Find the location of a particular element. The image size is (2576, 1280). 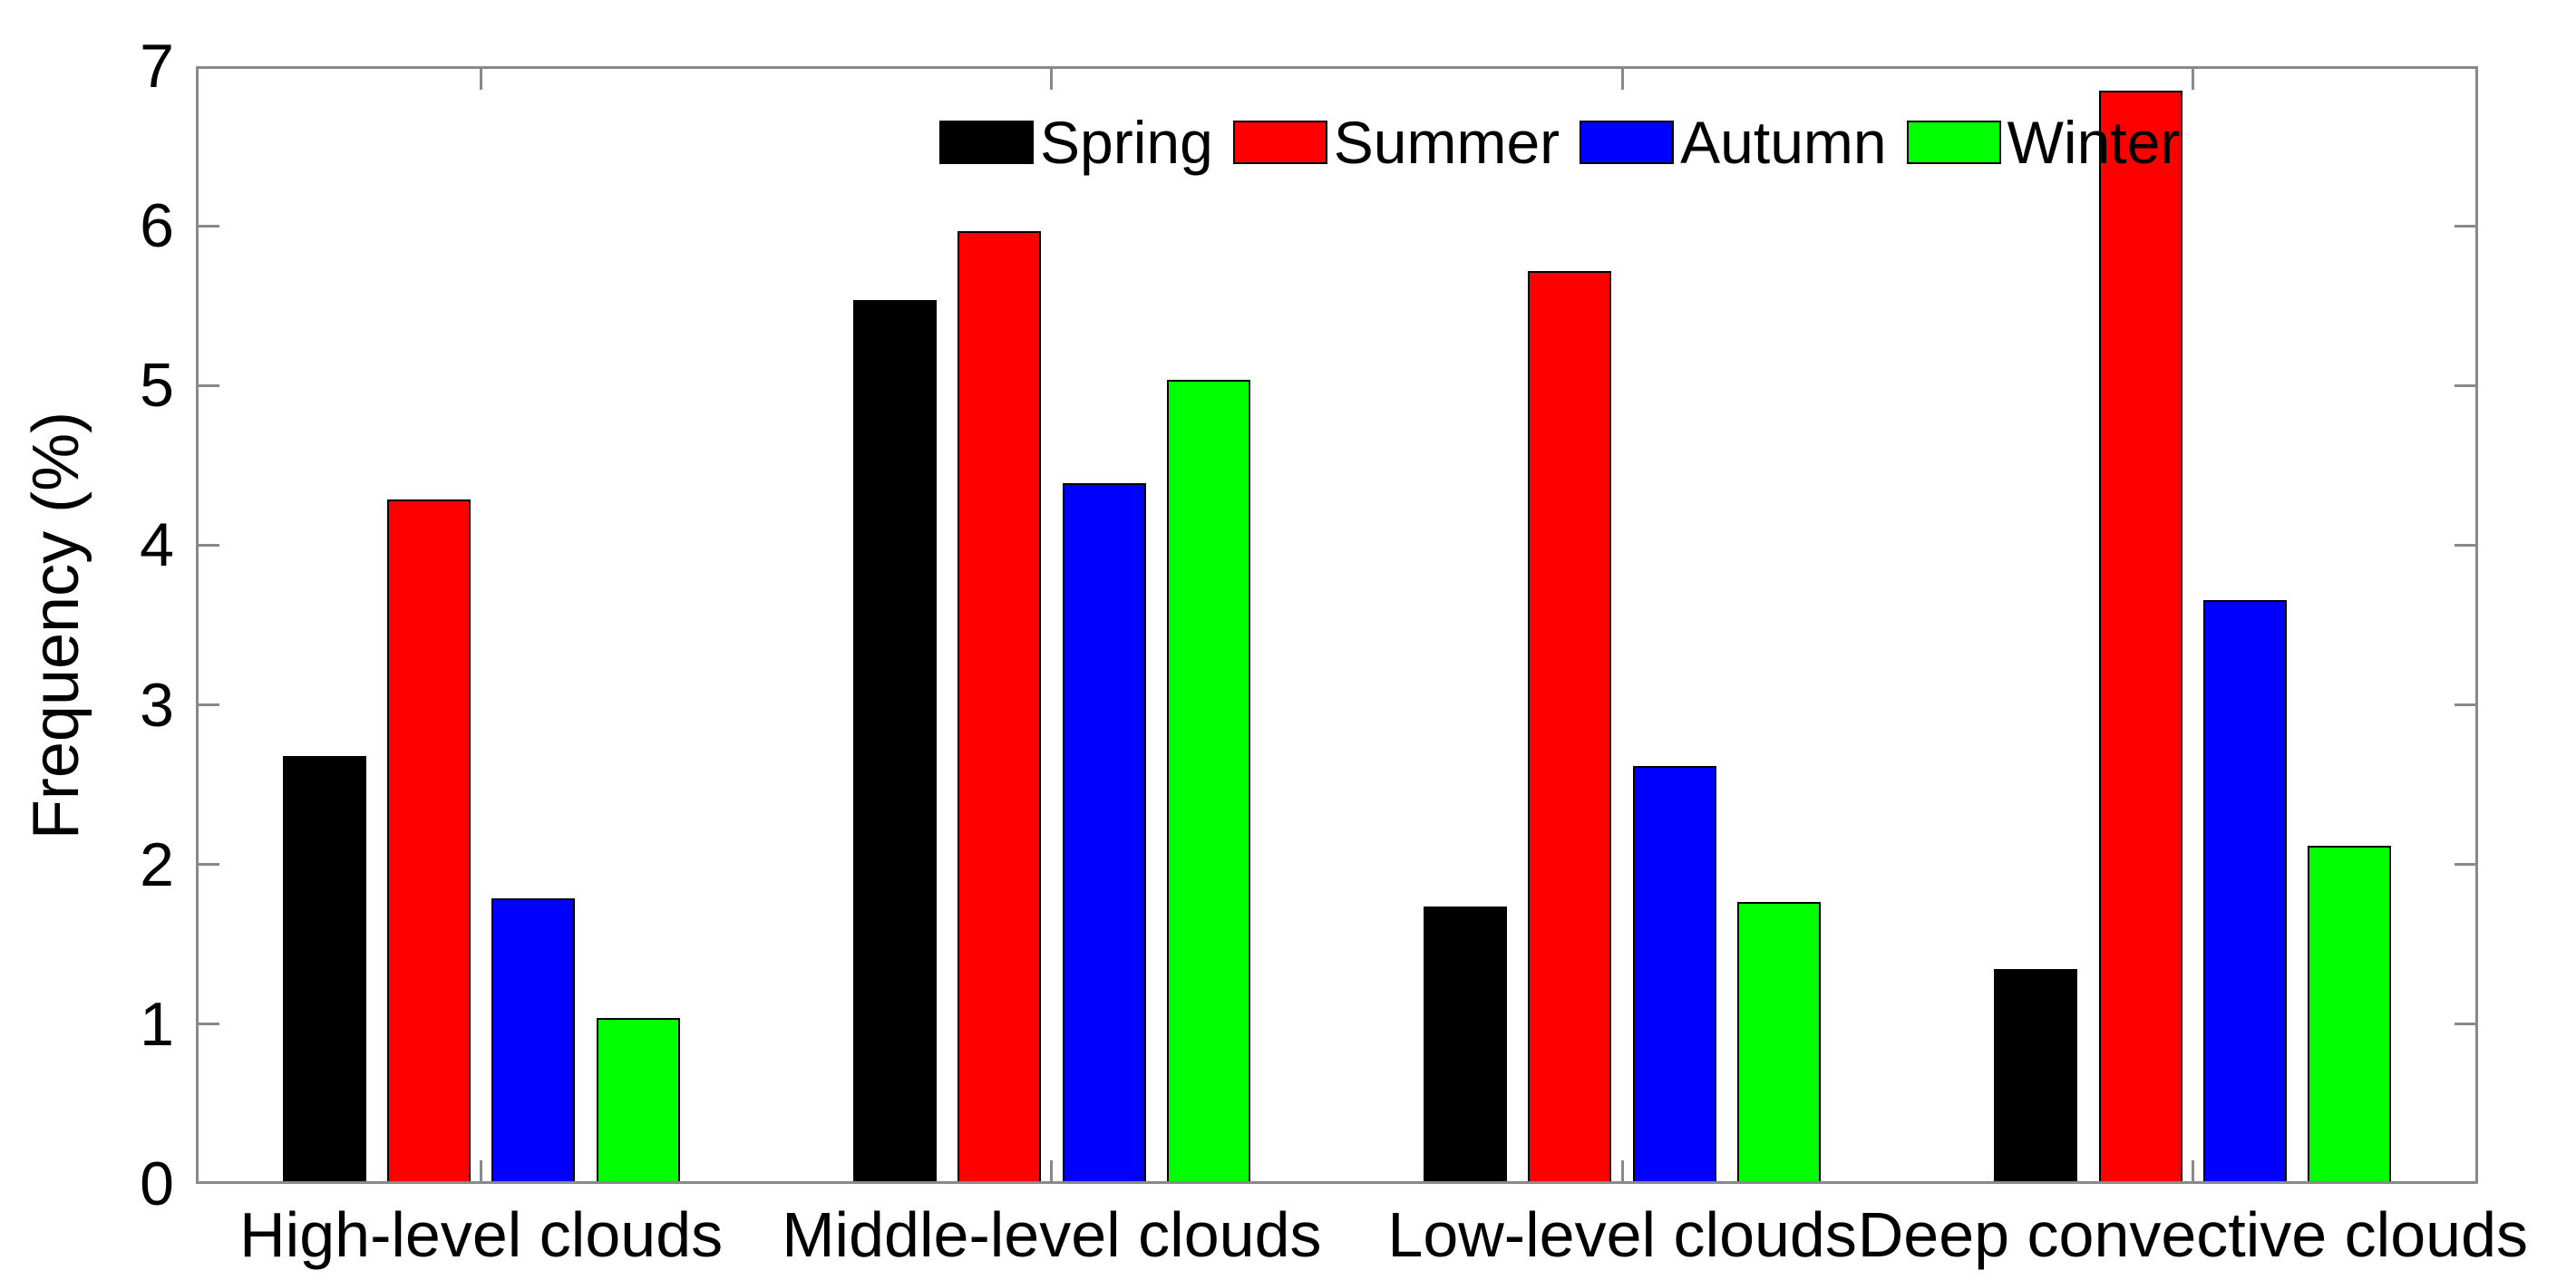

category-label: Low-level clouds is located at coordinates (1622, 1234).